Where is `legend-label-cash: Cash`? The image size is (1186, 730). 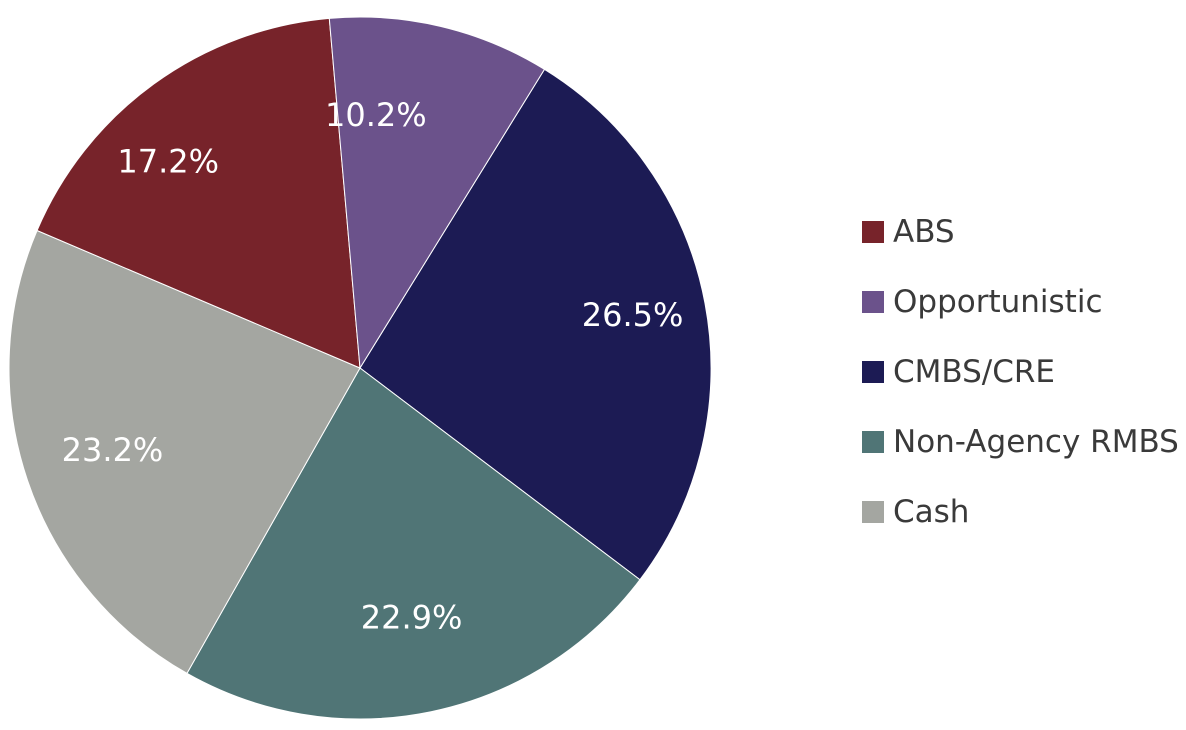 legend-label-cash: Cash is located at coordinates (931, 512).